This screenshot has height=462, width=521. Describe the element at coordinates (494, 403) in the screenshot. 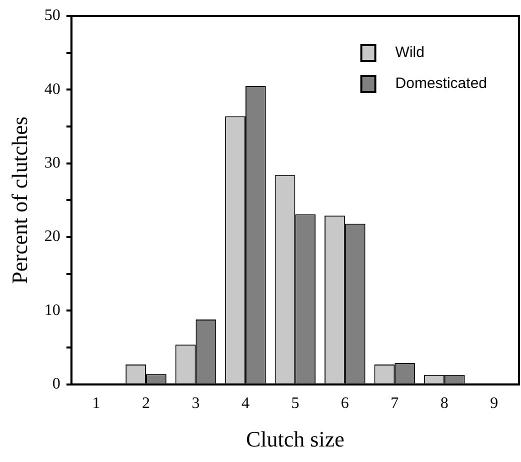

I see `x-tick-label: 9` at that location.